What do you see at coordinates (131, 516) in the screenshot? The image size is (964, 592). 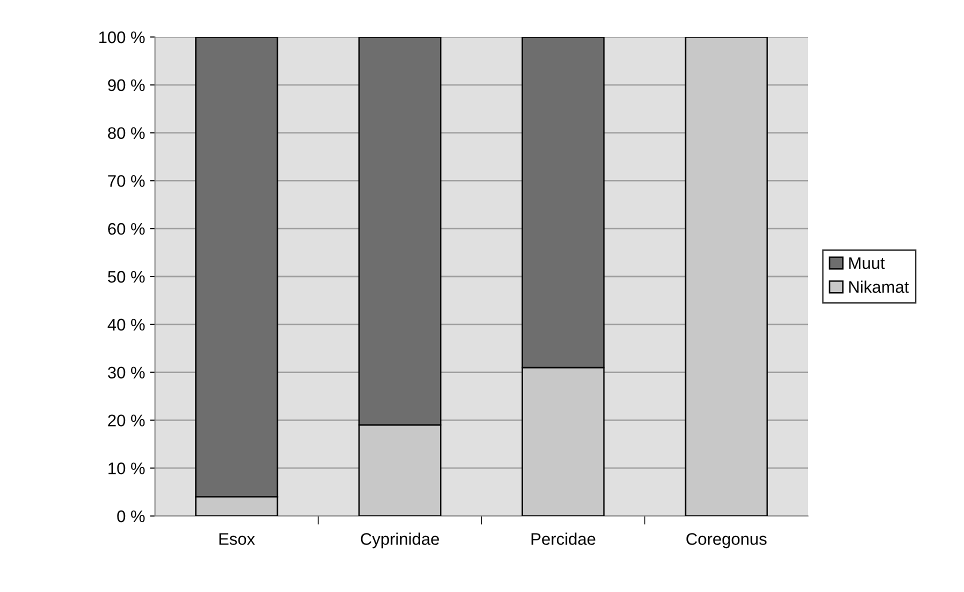 I see `y-tick-label: 0 %` at bounding box center [131, 516].